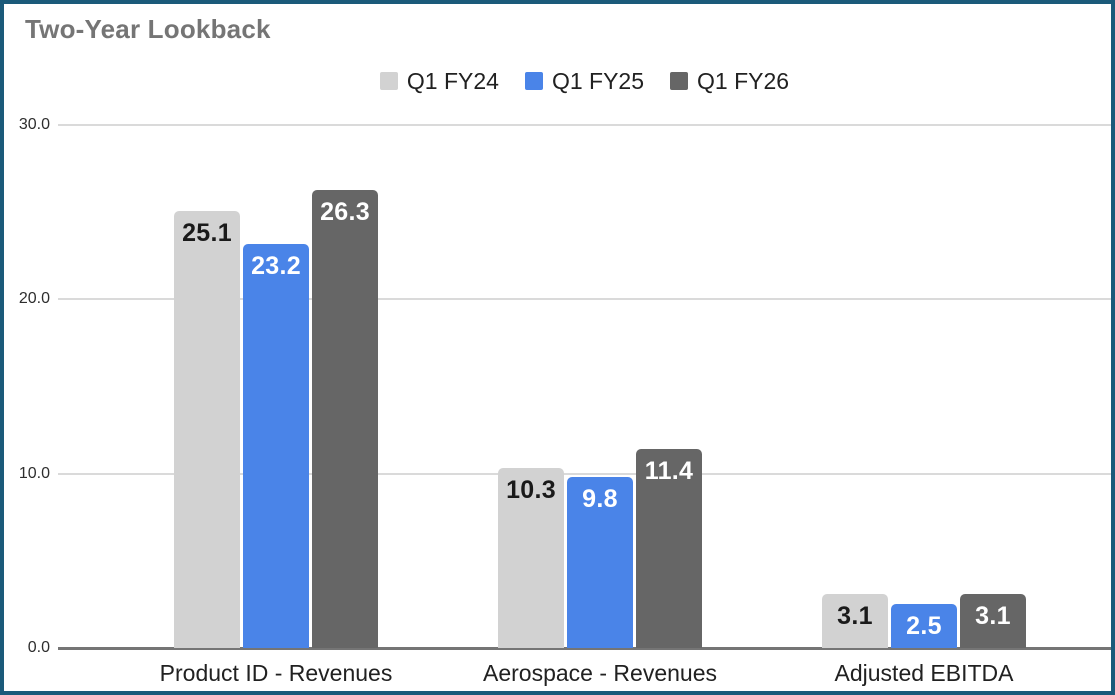 The width and height of the screenshot is (1115, 695). I want to click on bar-value-label: 9.8, so click(600, 499).